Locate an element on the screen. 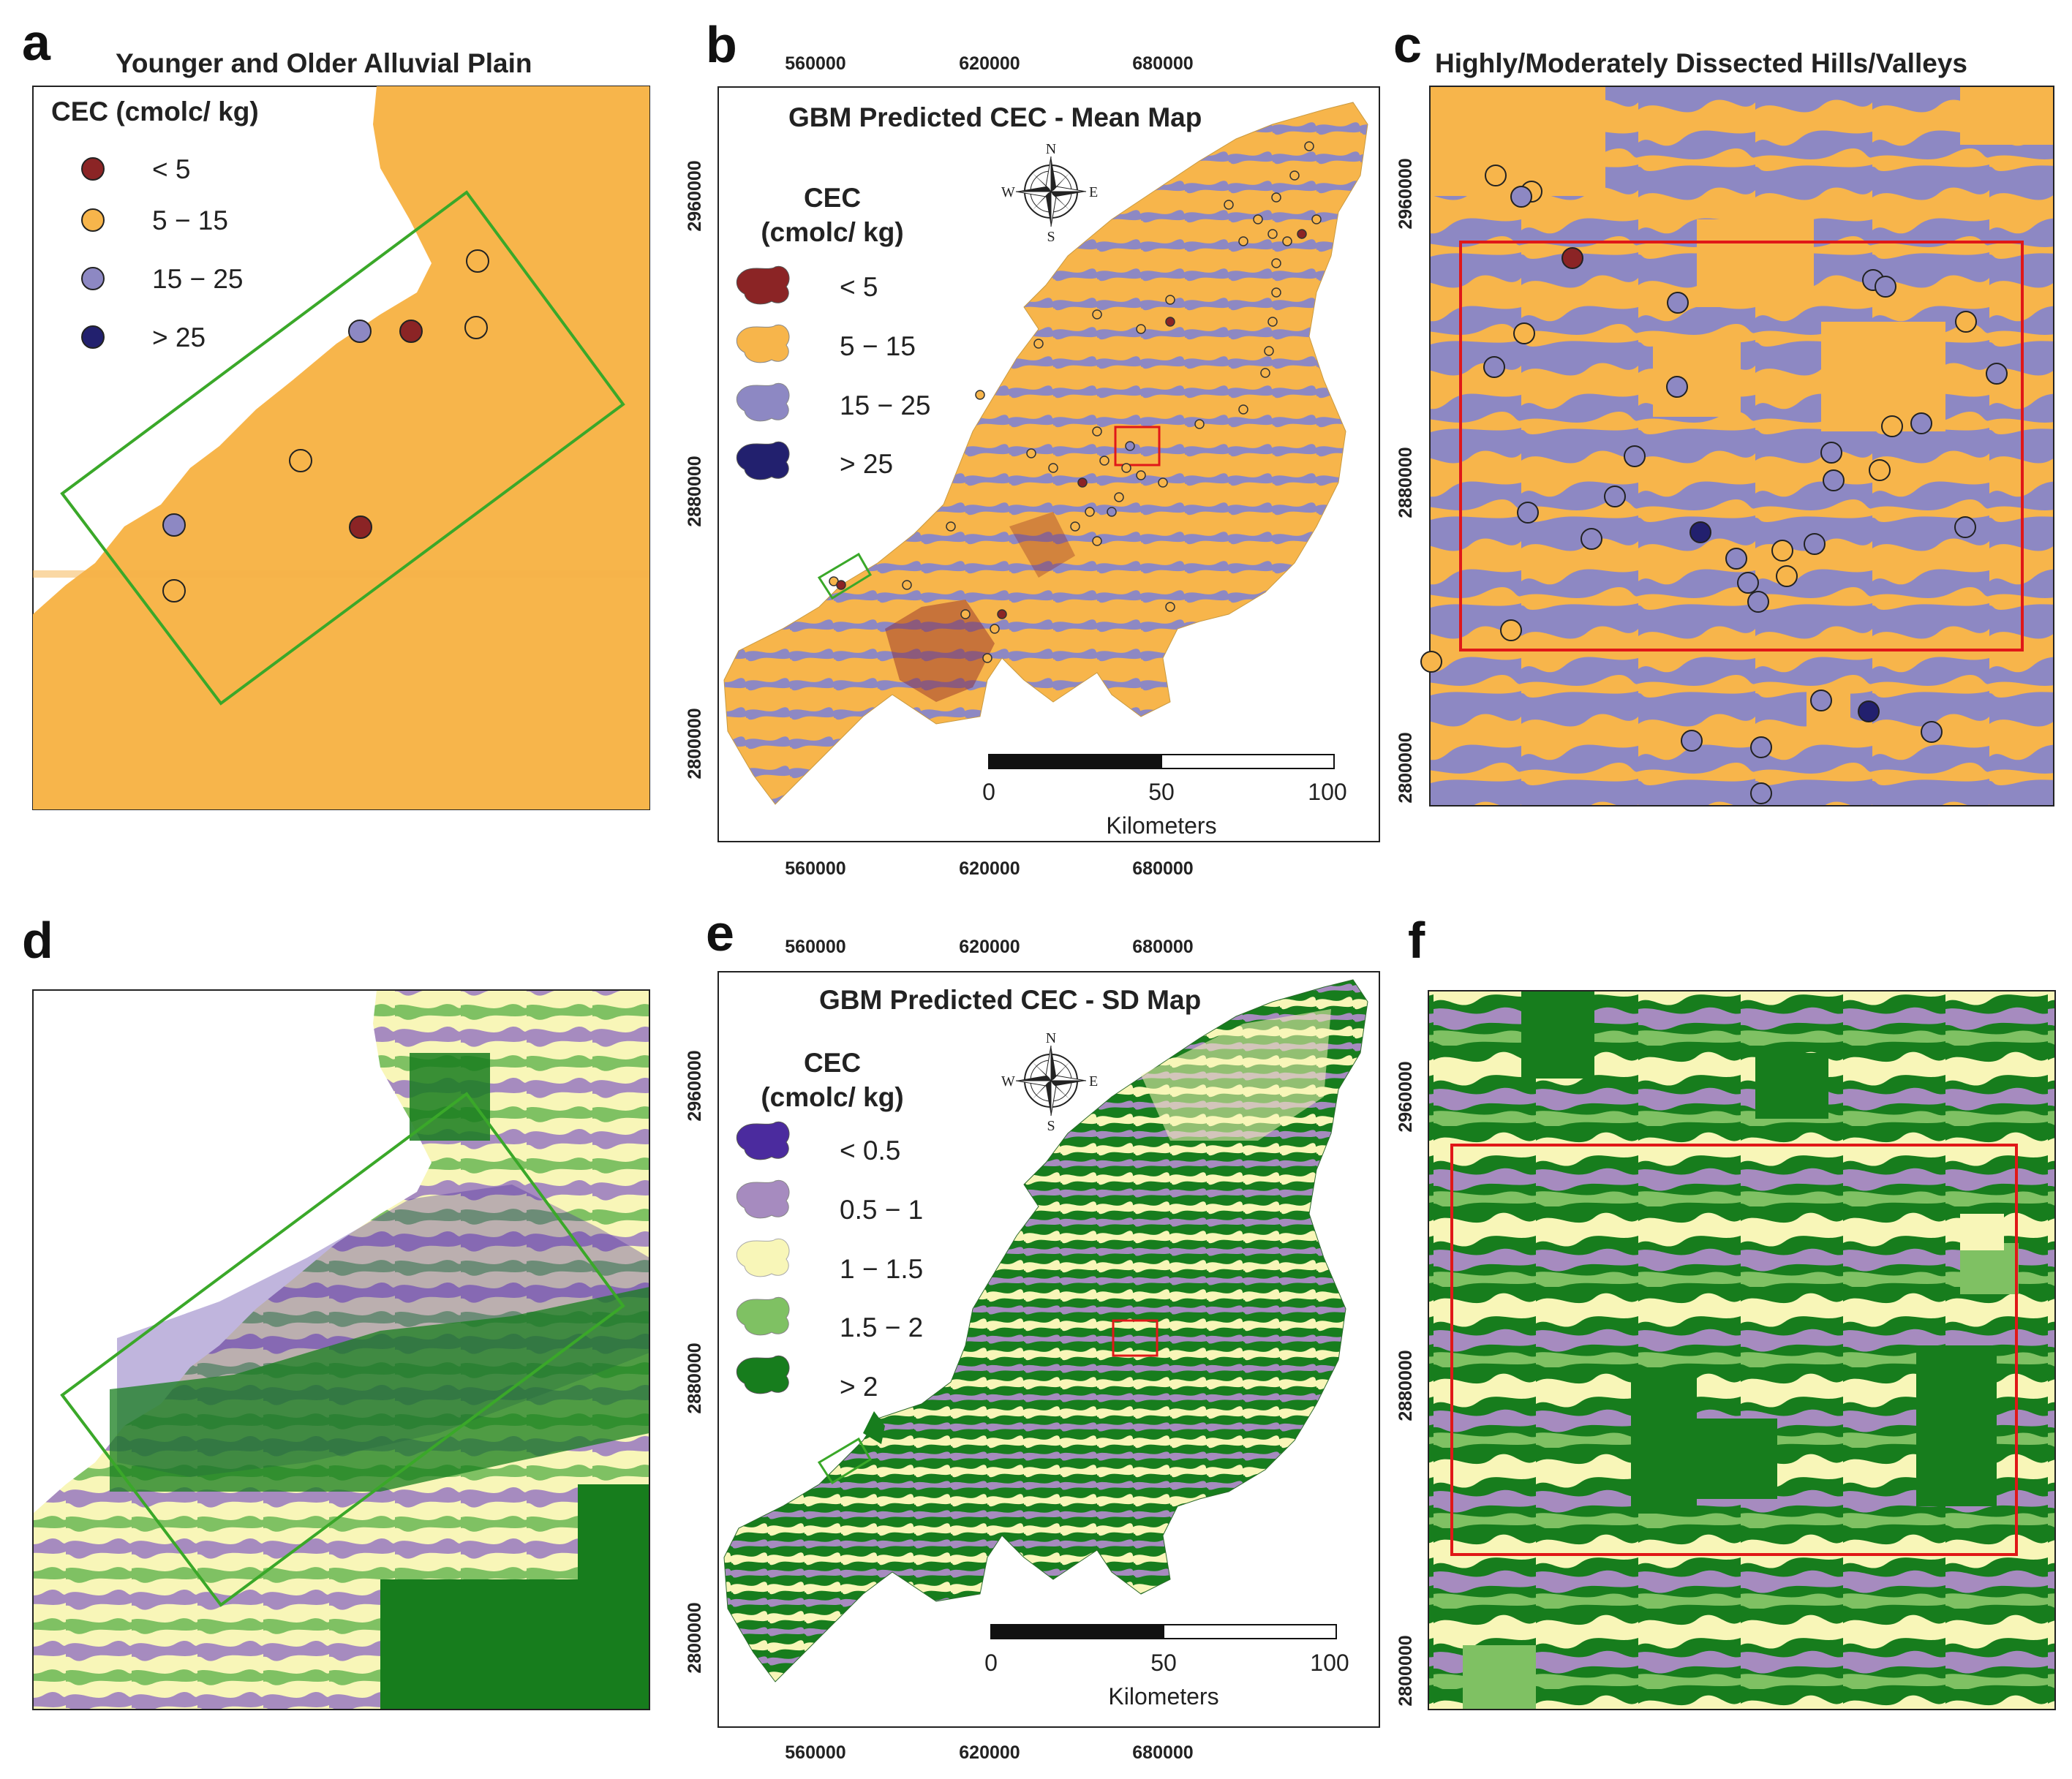  e-ytick-3: 2800000 is located at coordinates (695, 1637).